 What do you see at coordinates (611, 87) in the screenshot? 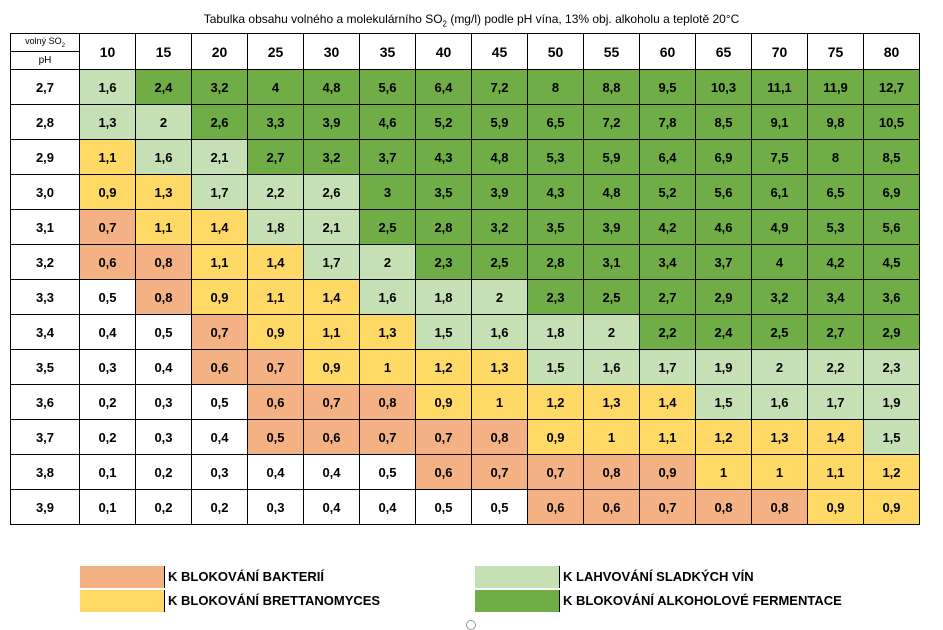
I see `value-cell: 8,8` at bounding box center [611, 87].